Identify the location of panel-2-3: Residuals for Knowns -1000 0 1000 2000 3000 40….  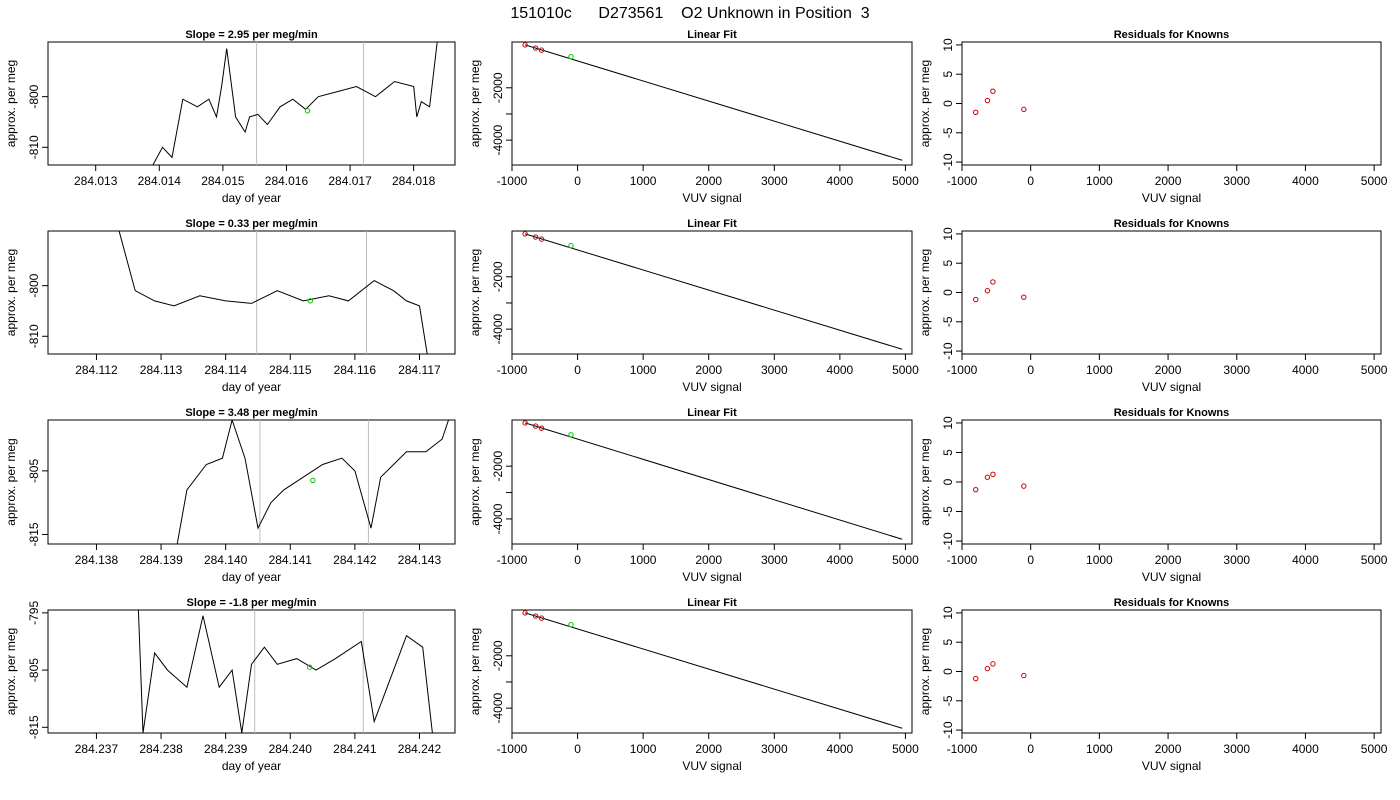
(1153, 306).